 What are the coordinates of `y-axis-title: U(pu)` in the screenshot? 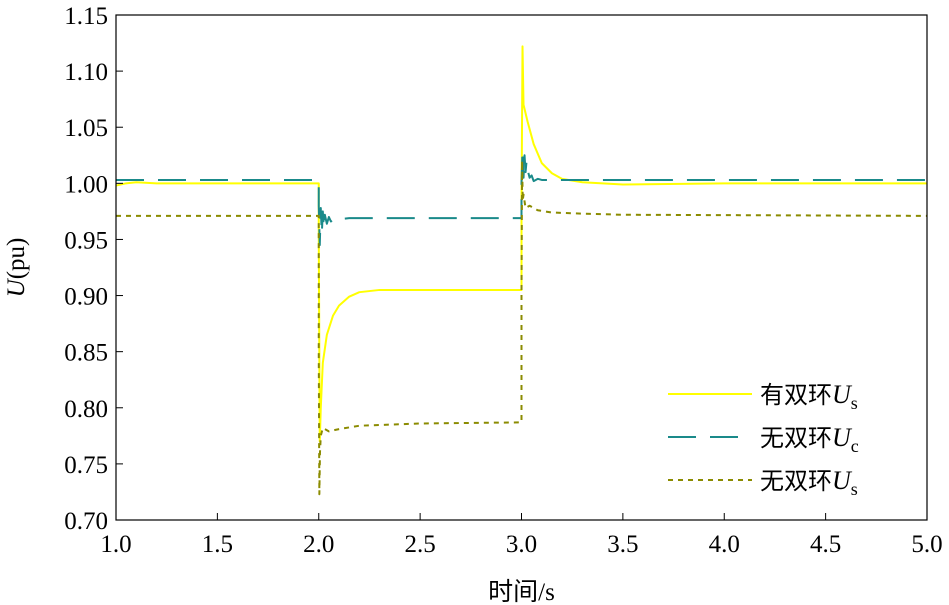 It's located at (16, 268).